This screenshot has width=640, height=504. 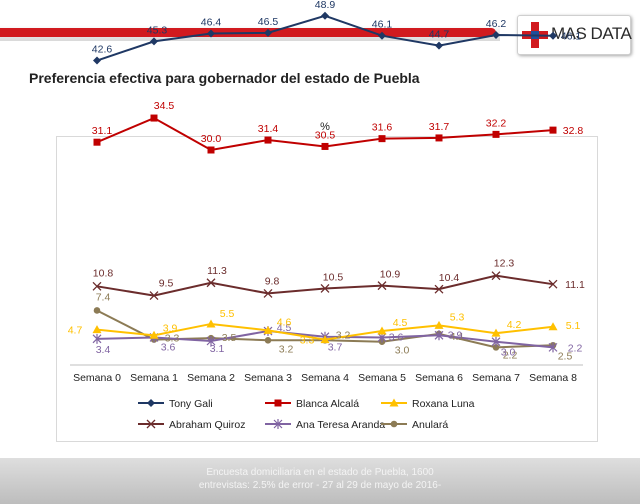 What do you see at coordinates (333, 277) in the screenshot?
I see `data-label: 10.5` at bounding box center [333, 277].